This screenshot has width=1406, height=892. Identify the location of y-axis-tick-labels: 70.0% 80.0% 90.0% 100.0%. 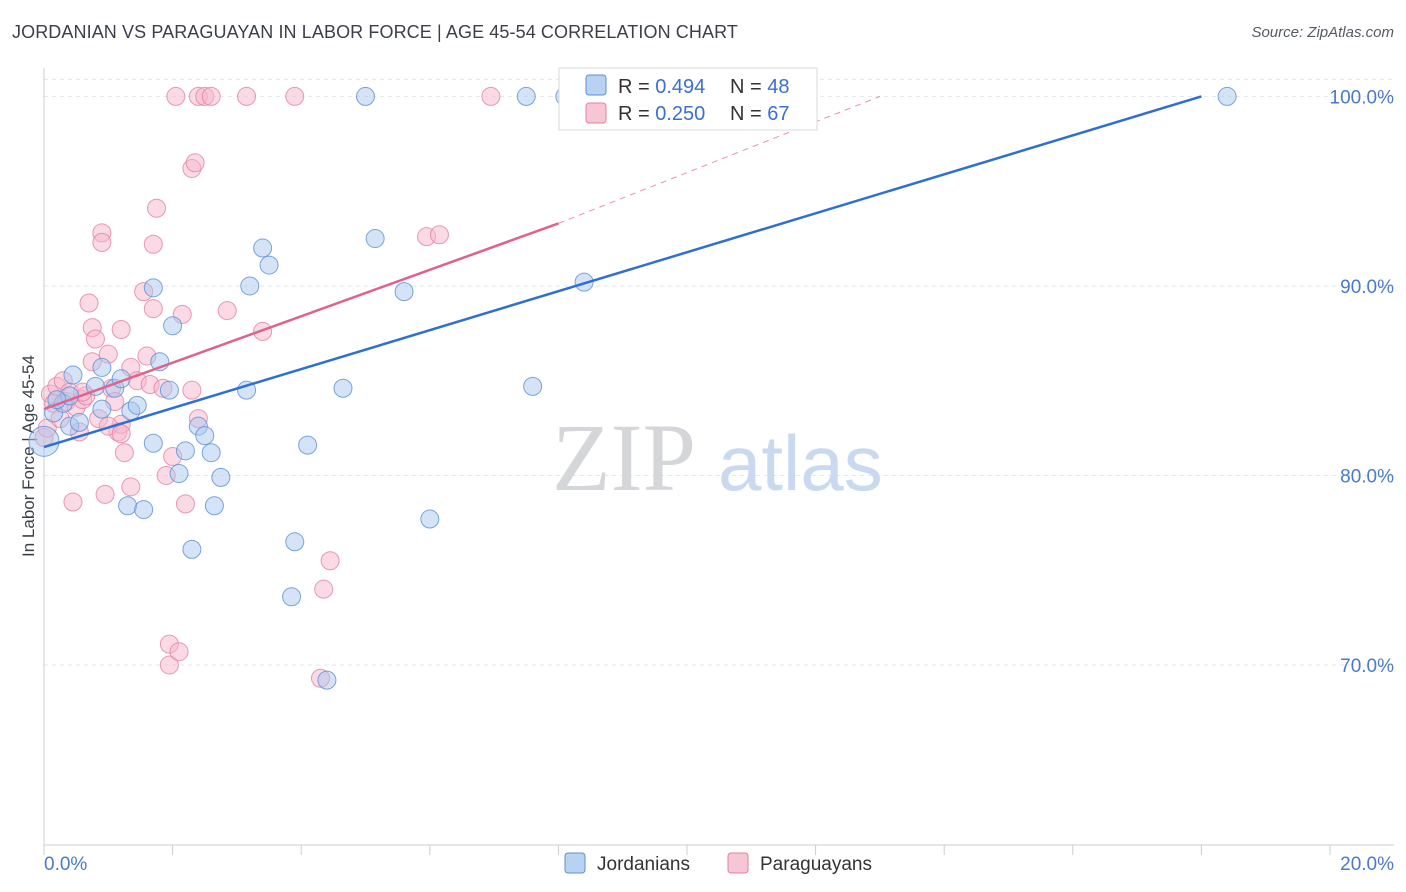
(1362, 382).